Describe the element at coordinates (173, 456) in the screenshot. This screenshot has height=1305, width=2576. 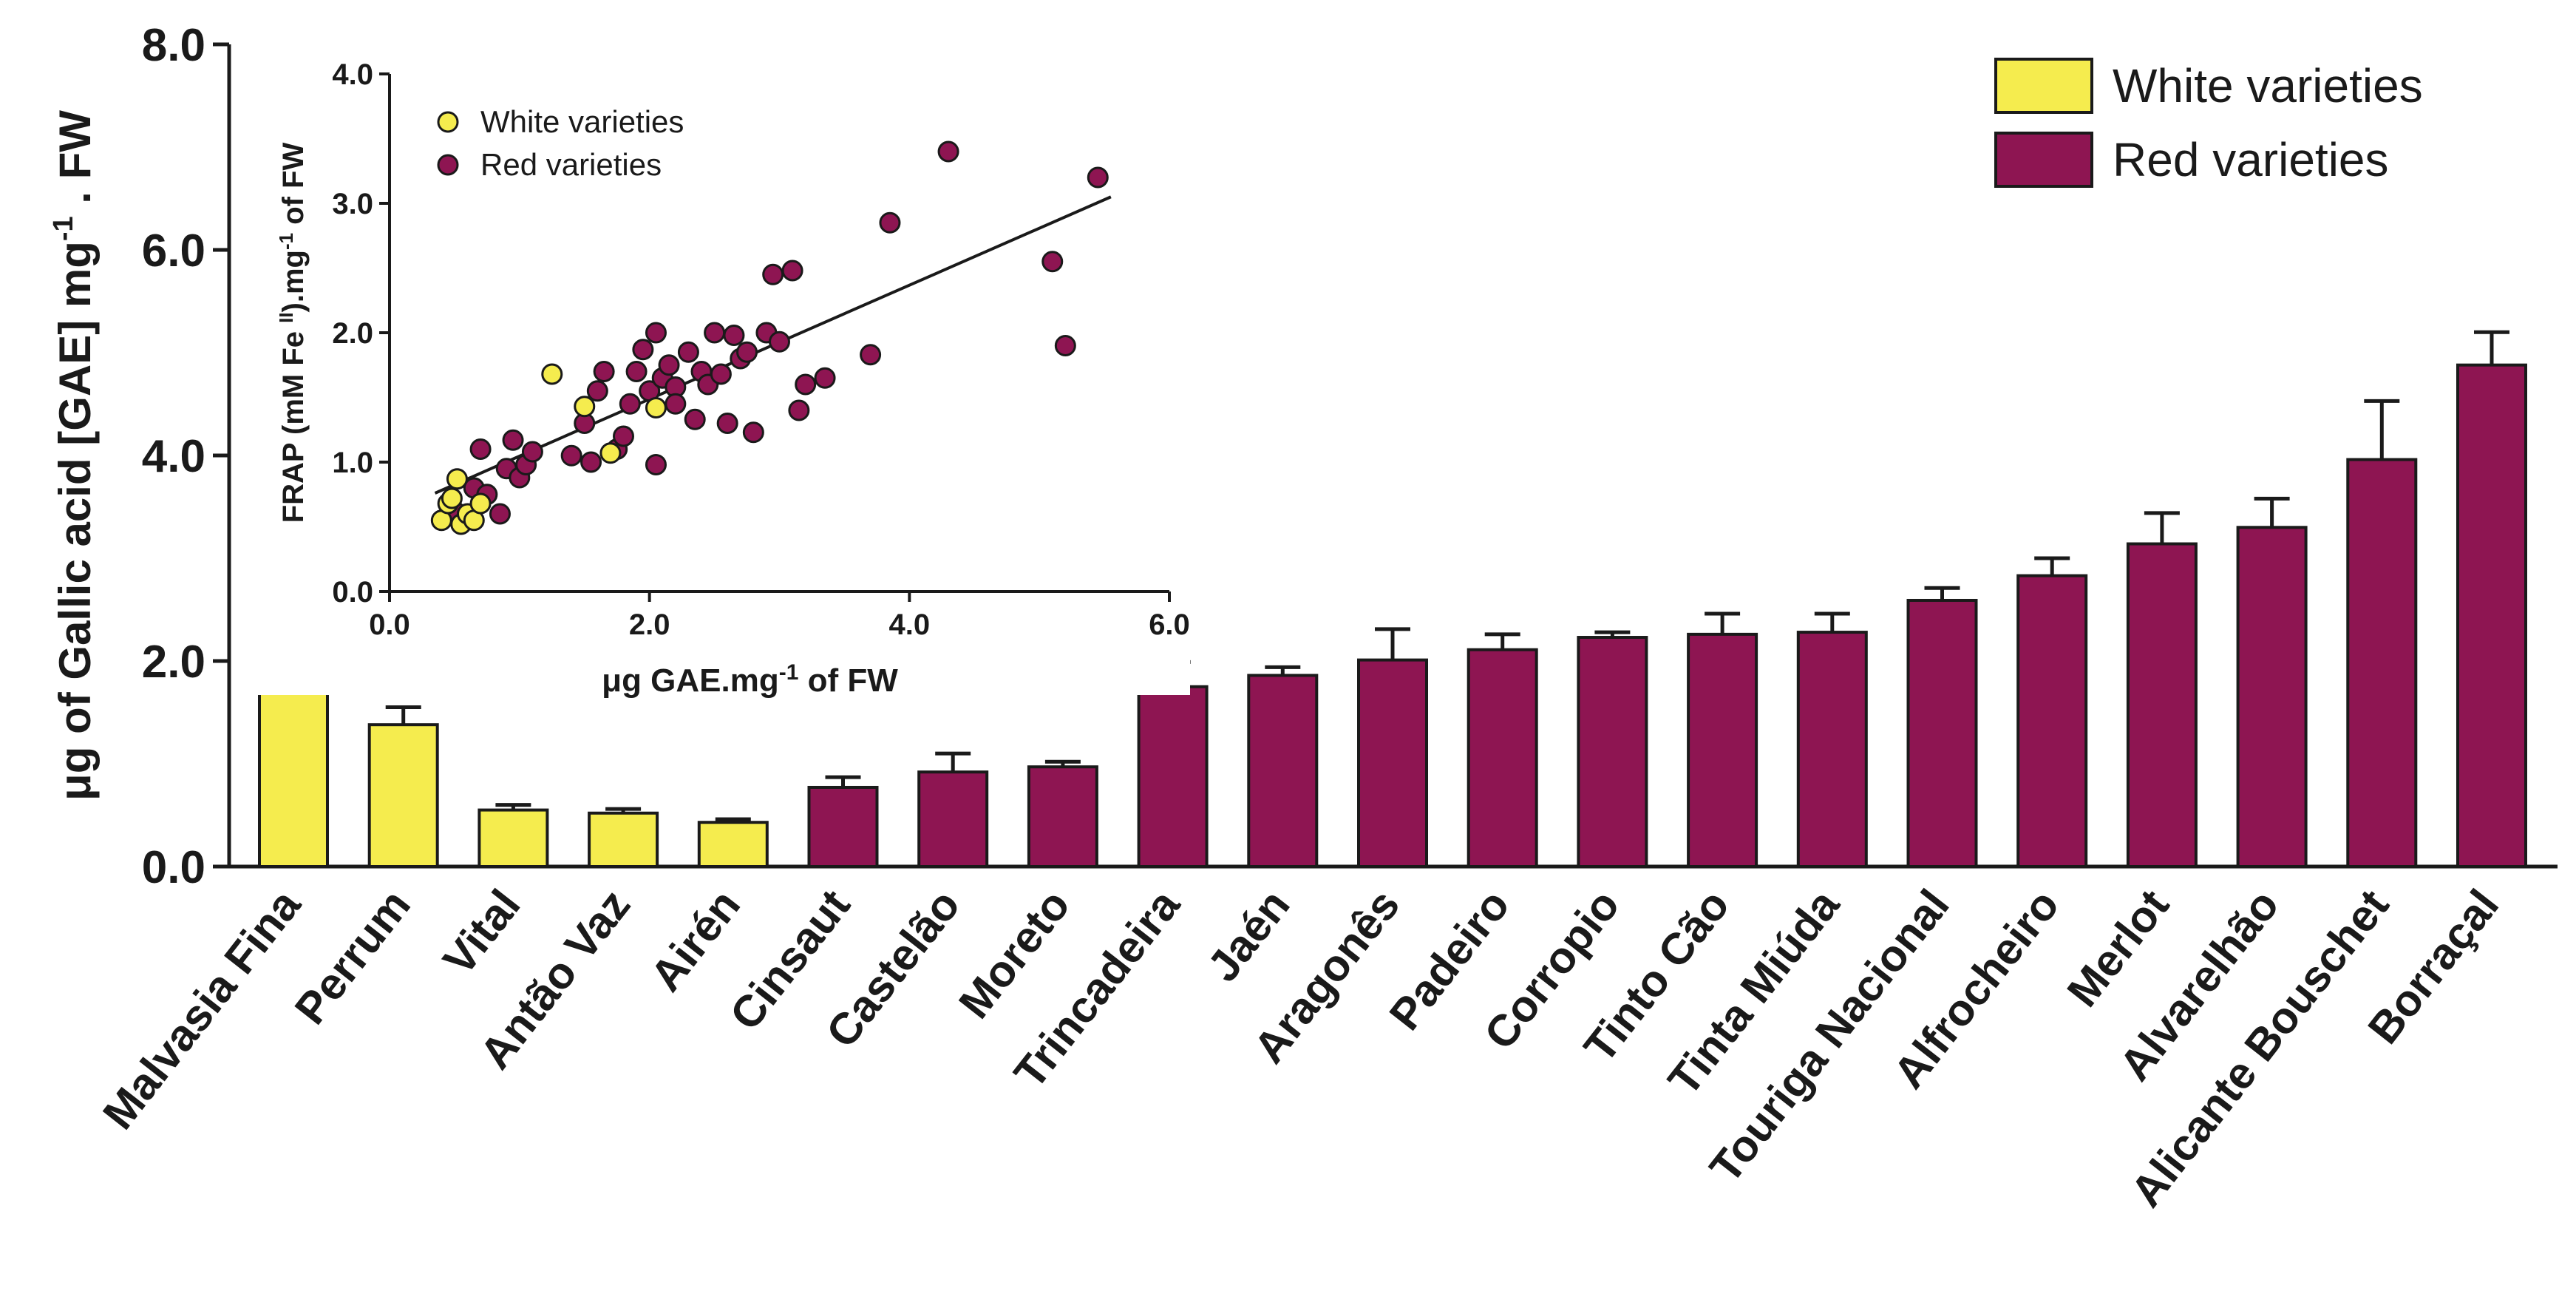
I see `y-tick-label: 4.0` at that location.